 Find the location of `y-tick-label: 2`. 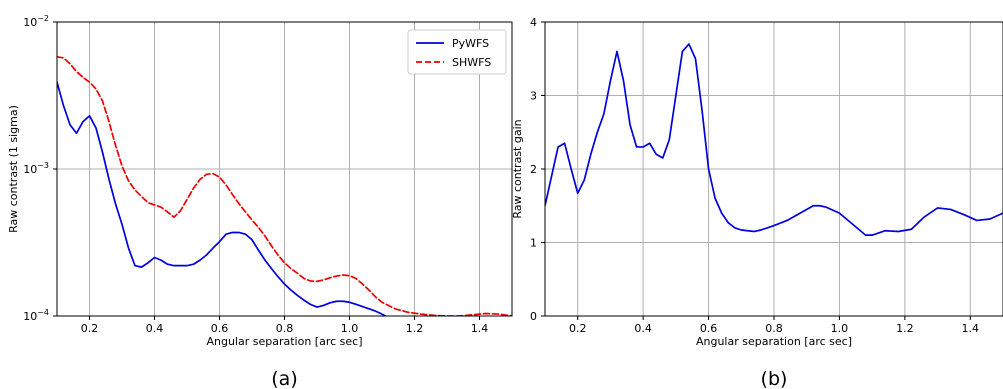

y-tick-label: 2 is located at coordinates (533, 169).